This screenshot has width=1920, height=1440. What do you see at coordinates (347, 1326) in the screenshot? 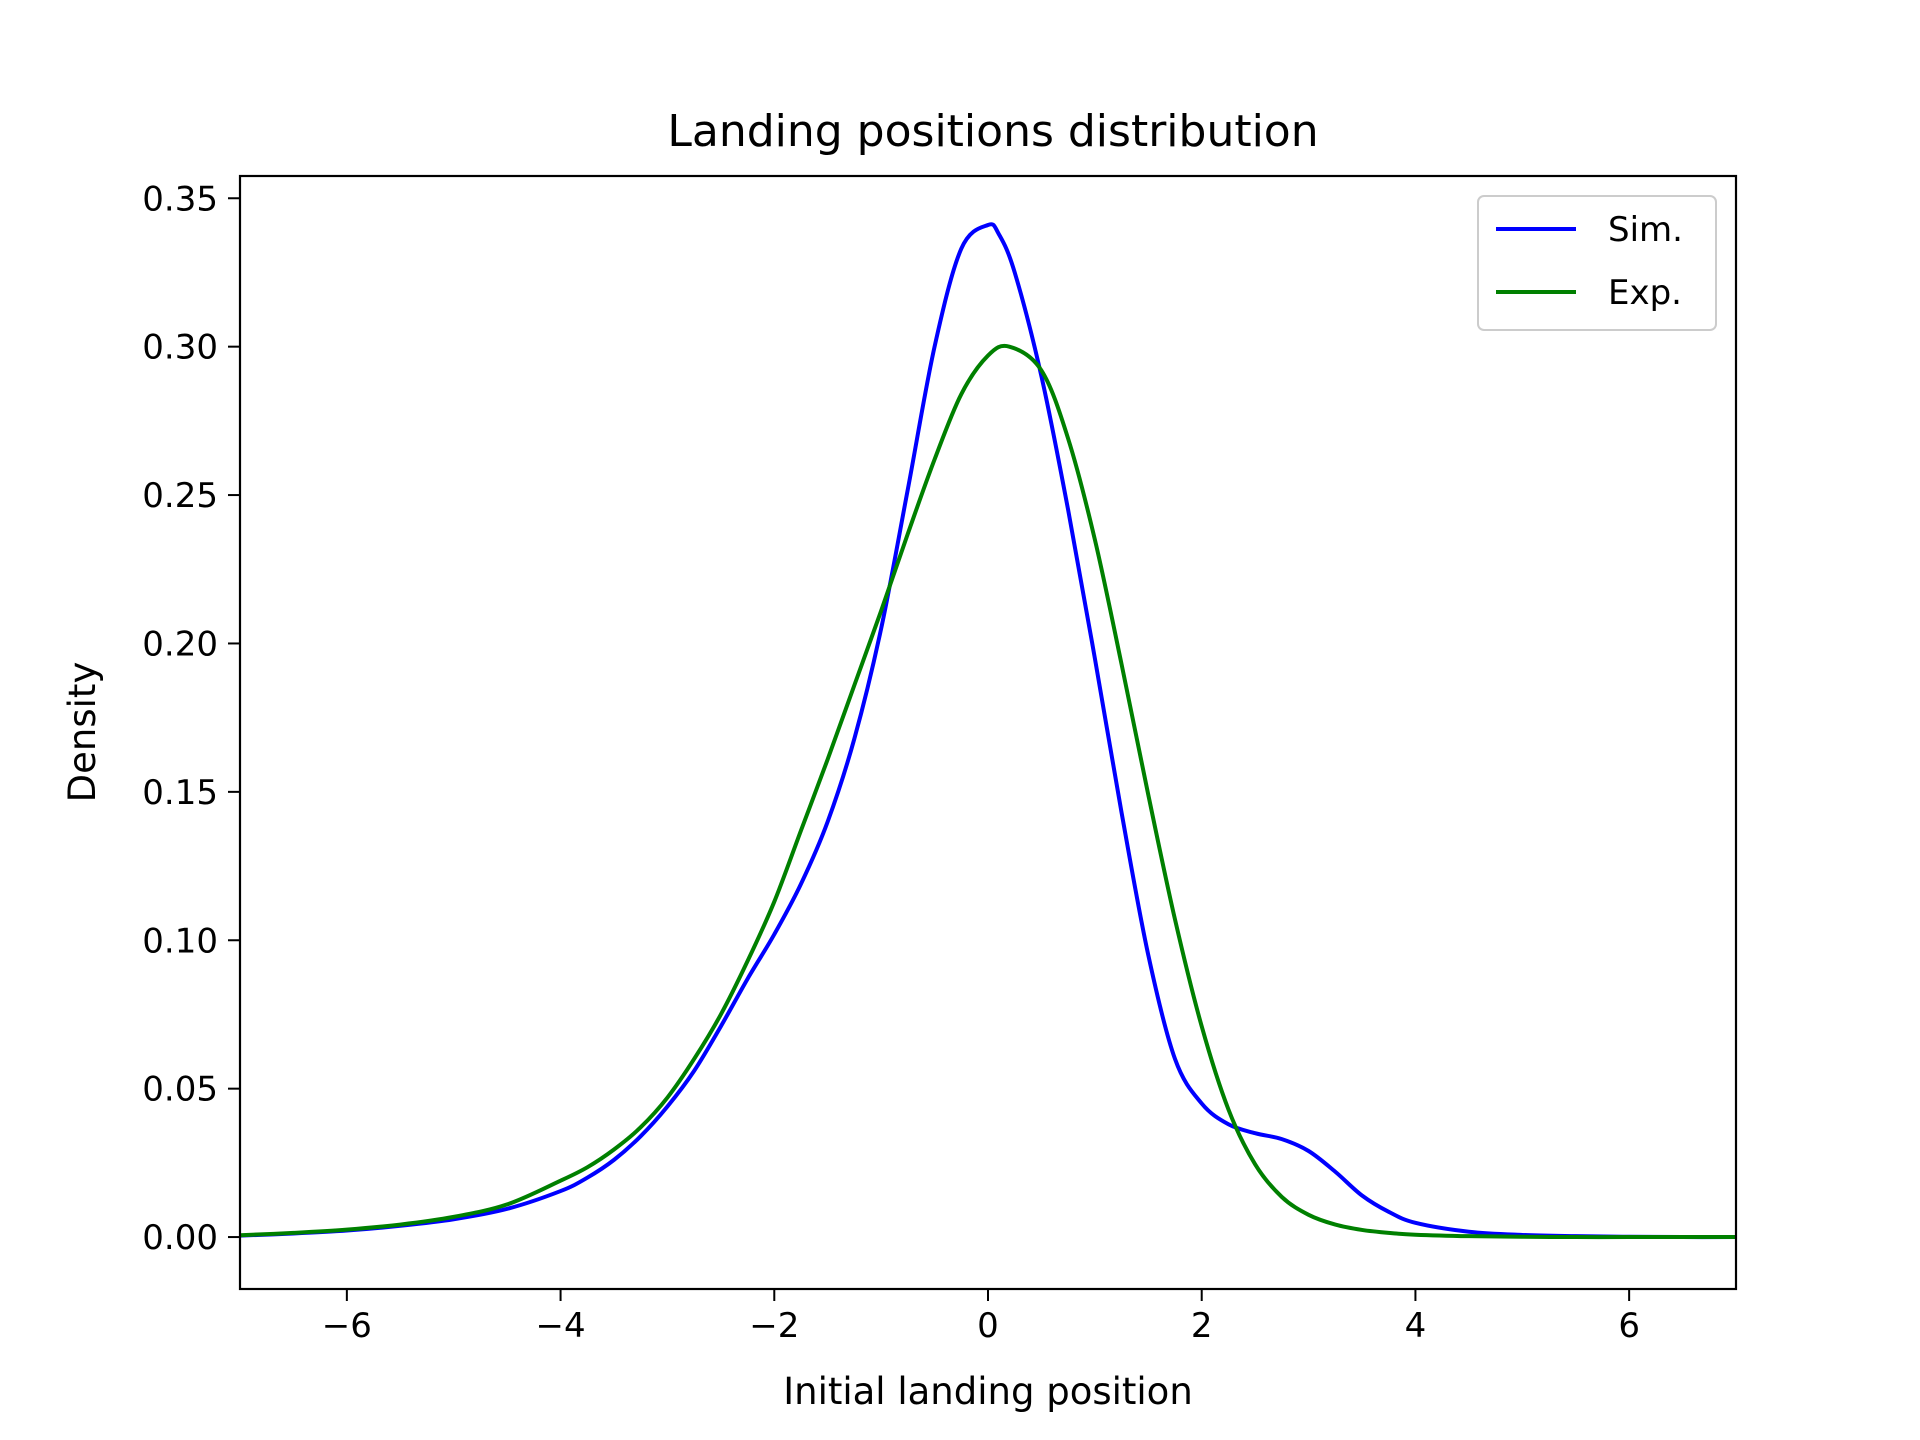
I see `x-tick-label: −6` at bounding box center [347, 1326].